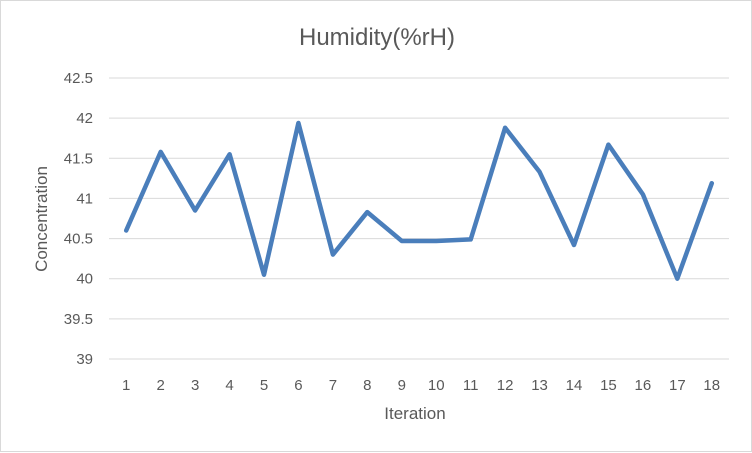  I want to click on x-tick-label: 18, so click(711, 385).